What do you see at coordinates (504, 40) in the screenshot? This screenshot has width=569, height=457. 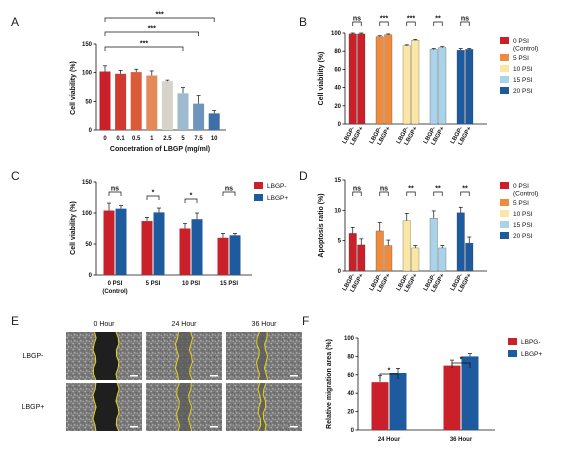 I see `b-legend-0psi-swatch` at bounding box center [504, 40].